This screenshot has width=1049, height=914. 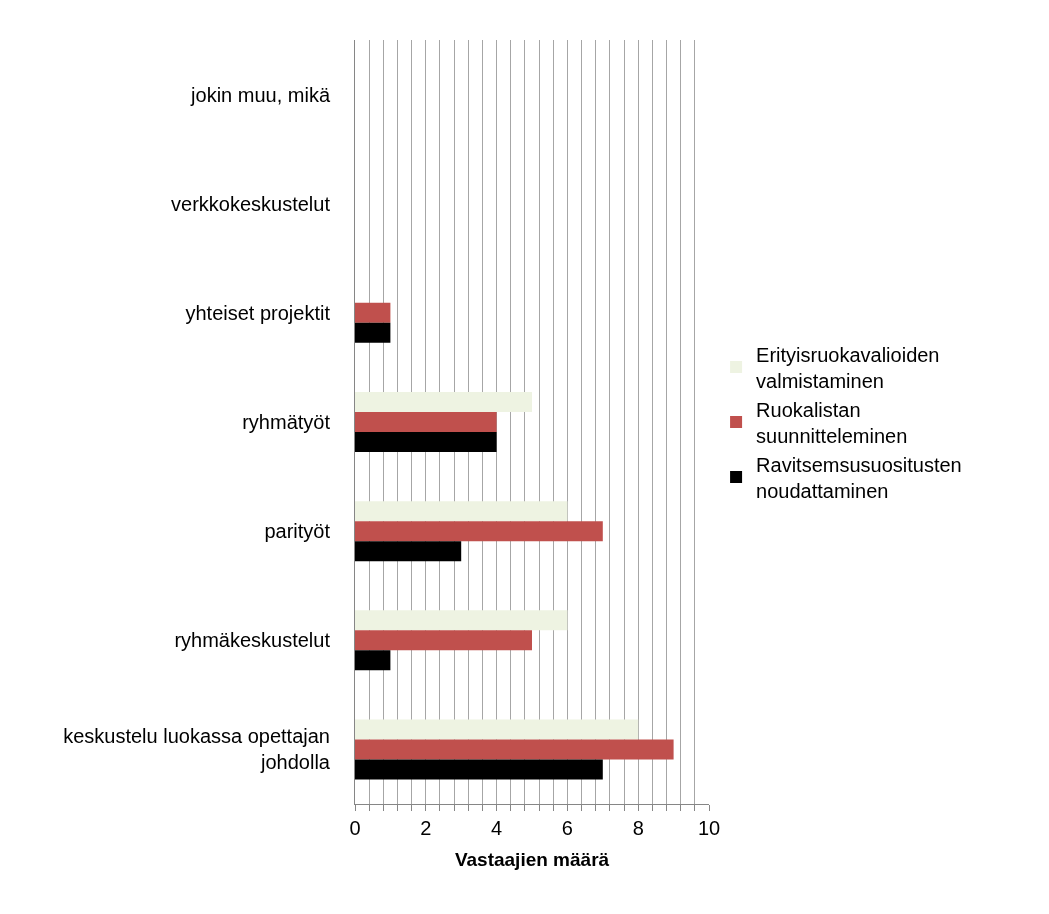 What do you see at coordinates (252, 640) in the screenshot?
I see `y-tick-label: ryhmäkeskustelut` at bounding box center [252, 640].